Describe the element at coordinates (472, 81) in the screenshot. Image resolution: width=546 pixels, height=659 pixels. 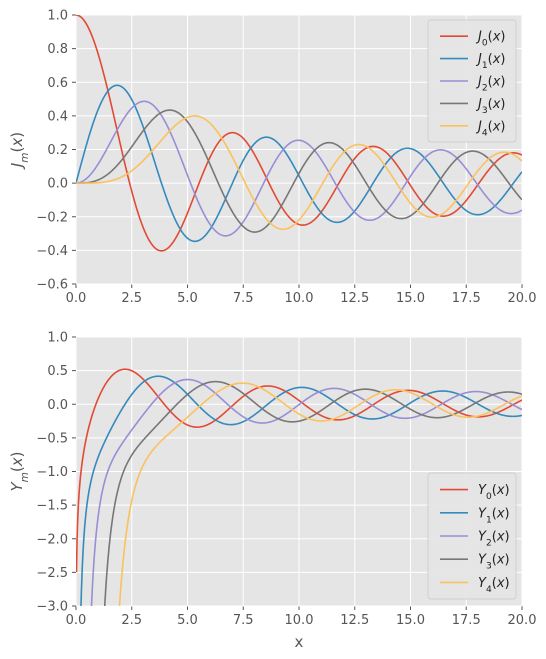
I see `legend: J0(x)J1(x)J2(x)J3(x)J4(x)` at that location.